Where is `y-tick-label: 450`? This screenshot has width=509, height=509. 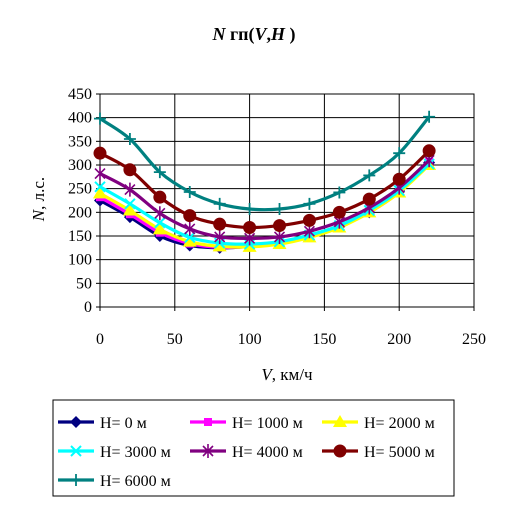
y-tick-label: 450 is located at coordinates (80, 94).